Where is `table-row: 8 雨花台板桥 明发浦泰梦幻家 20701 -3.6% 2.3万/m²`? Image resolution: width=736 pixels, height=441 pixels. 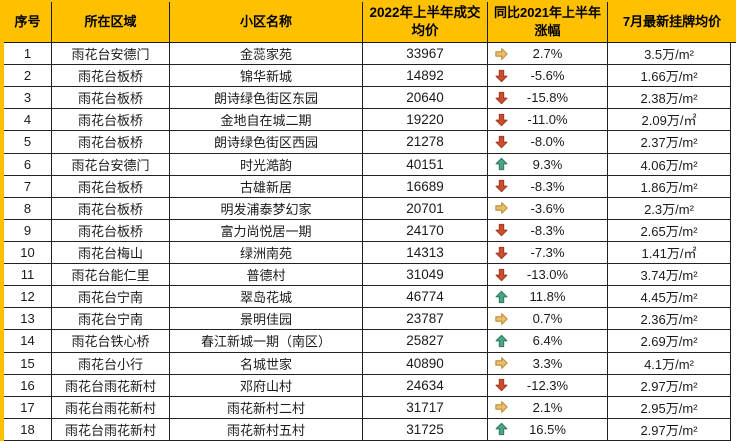
table-row: 8 雨花台板桥 明发浦泰梦幻家 20701 -3.6% 2.3万/m² is located at coordinates (367, 208).